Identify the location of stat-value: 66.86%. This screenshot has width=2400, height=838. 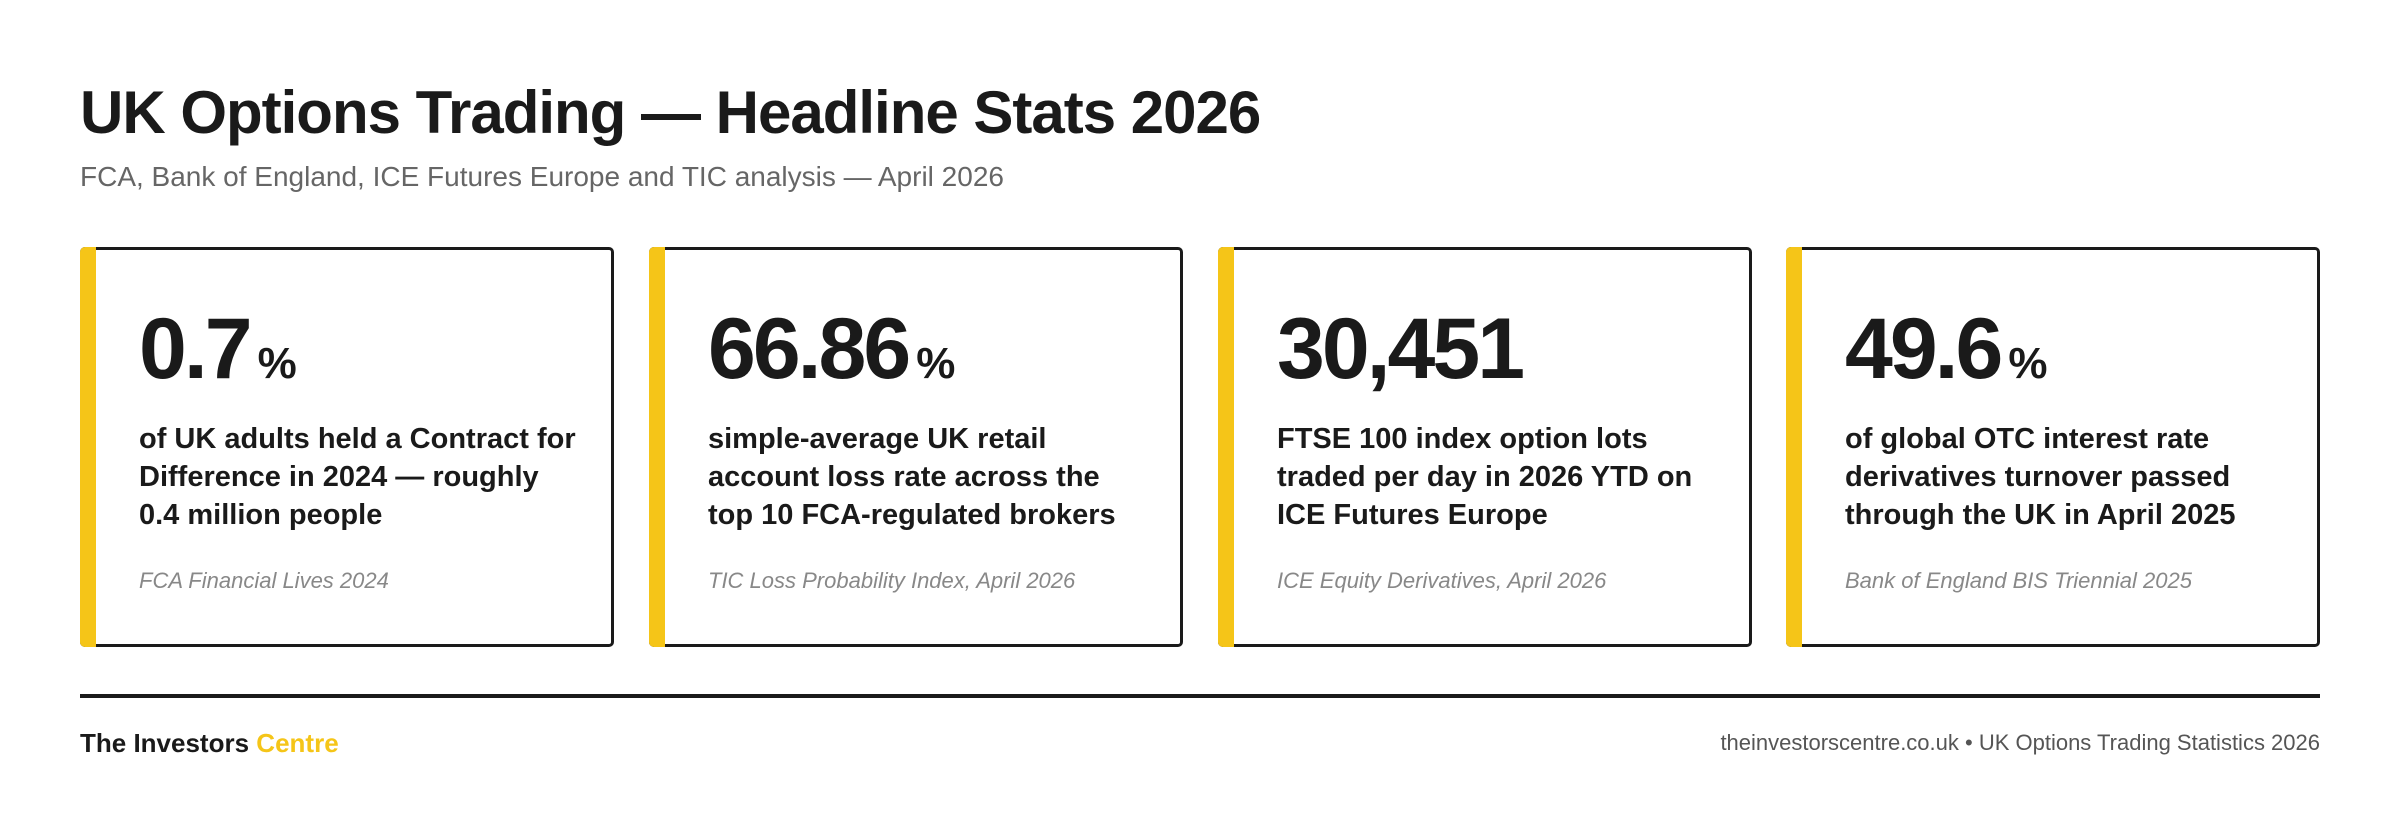
(831, 349).